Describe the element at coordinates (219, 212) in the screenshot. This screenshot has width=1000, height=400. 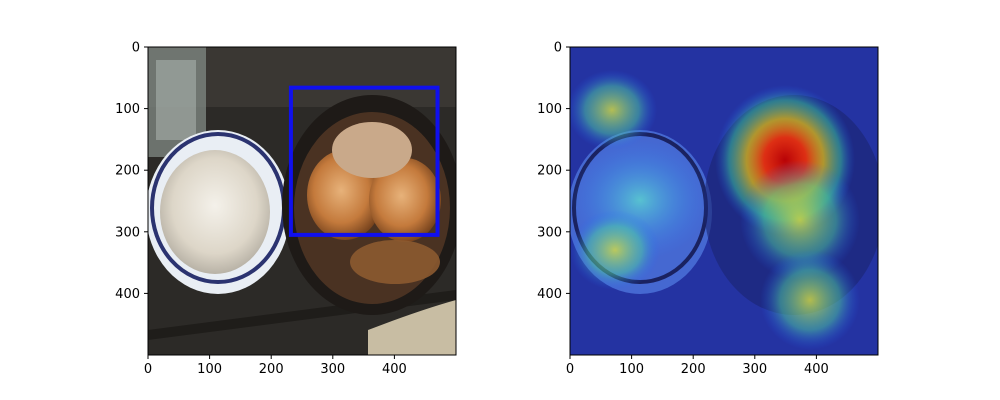
I see `rice-bowl` at that location.